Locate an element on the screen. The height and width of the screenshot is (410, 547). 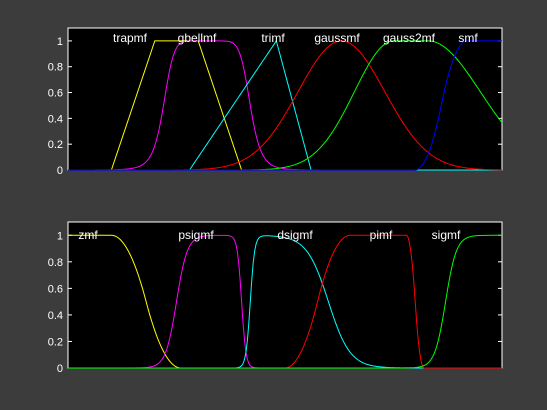
series-label-dsigmf: dsigmf is located at coordinates (295, 235).